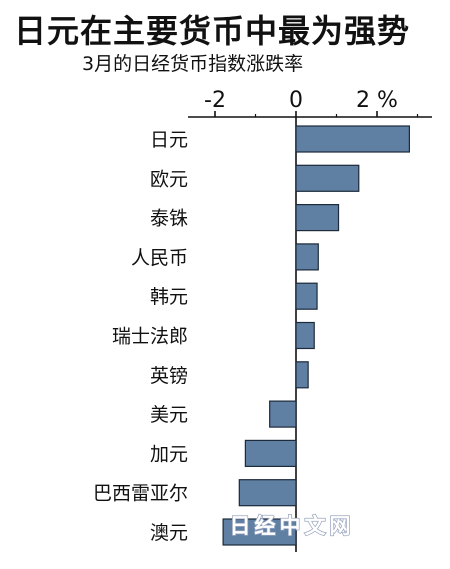  What do you see at coordinates (169, 376) in the screenshot?
I see `category-label: 英镑` at bounding box center [169, 376].